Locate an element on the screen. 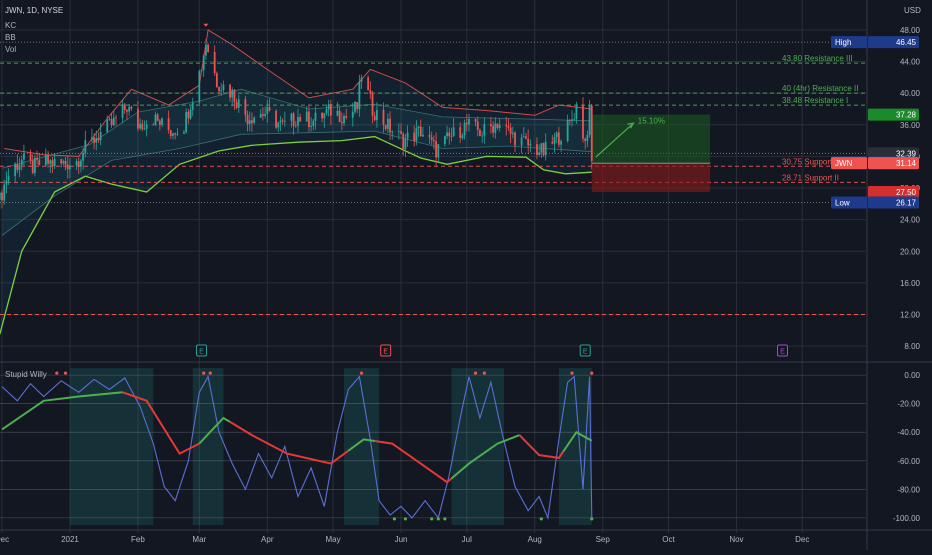  time-tick-label: Nov is located at coordinates (736, 539).